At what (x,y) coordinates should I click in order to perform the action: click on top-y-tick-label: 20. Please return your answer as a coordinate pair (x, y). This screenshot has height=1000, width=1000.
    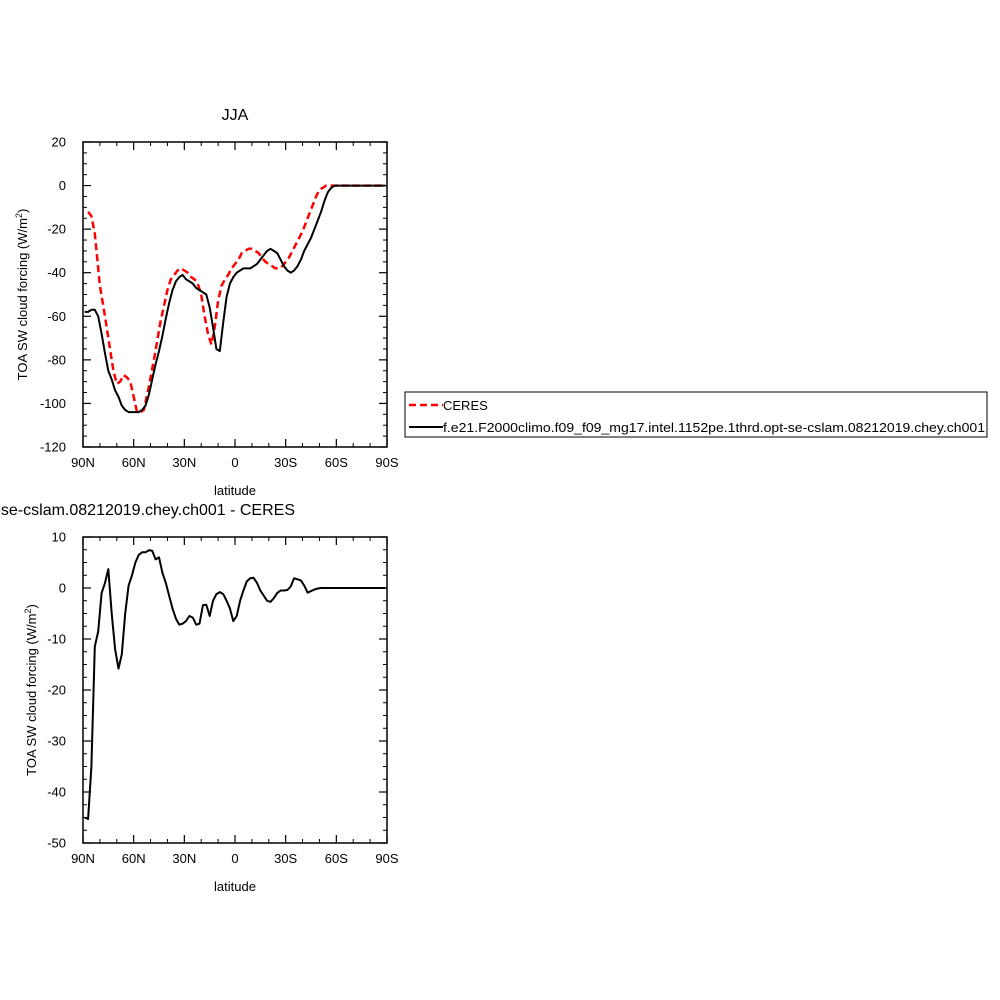
    Looking at the image, I should click on (59, 142).